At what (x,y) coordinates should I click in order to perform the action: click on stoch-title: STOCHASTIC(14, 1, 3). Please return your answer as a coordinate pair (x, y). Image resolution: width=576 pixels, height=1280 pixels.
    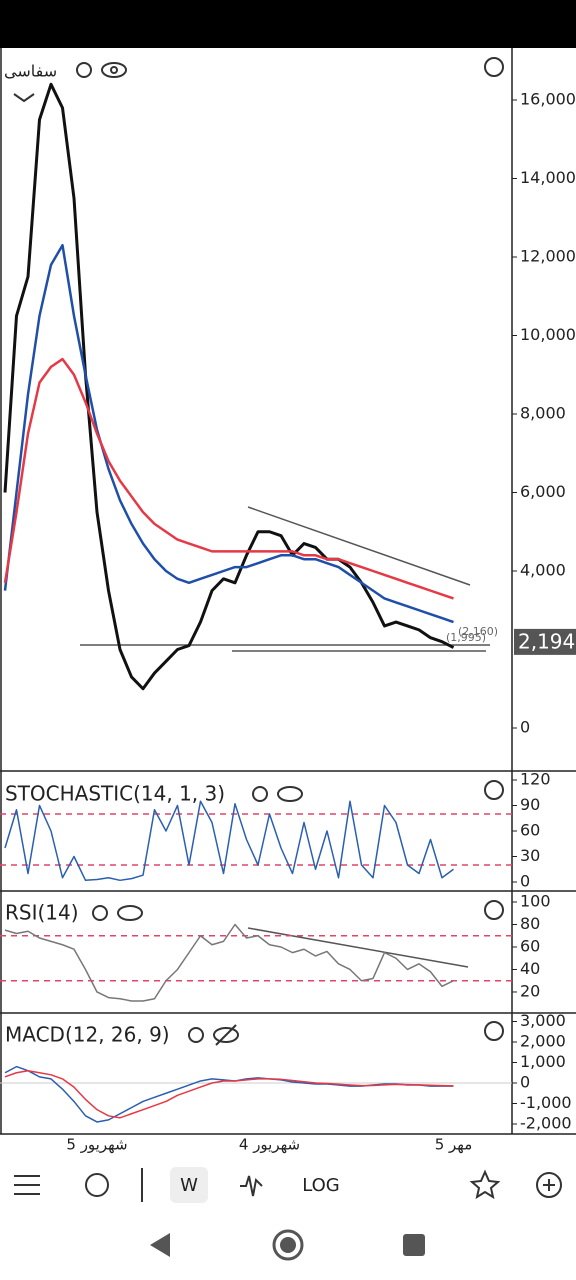
    Looking at the image, I should click on (115, 794).